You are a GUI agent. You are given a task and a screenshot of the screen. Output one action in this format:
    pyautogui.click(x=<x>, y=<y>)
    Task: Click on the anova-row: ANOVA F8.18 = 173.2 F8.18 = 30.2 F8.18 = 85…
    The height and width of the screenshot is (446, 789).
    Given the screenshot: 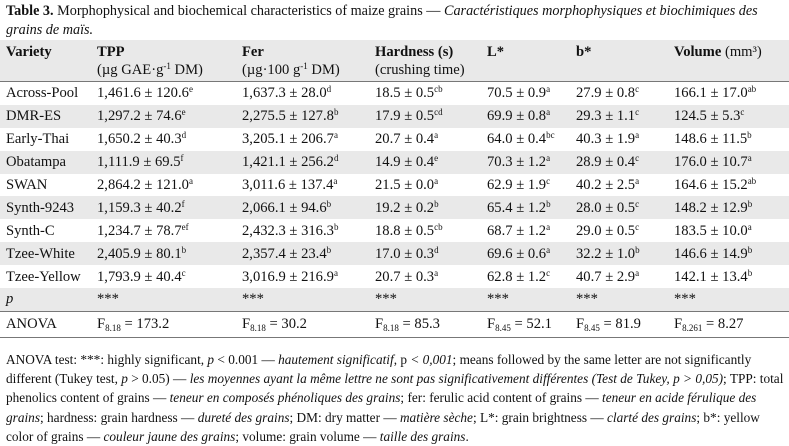 What is the action you would take?
    pyautogui.click(x=394, y=324)
    